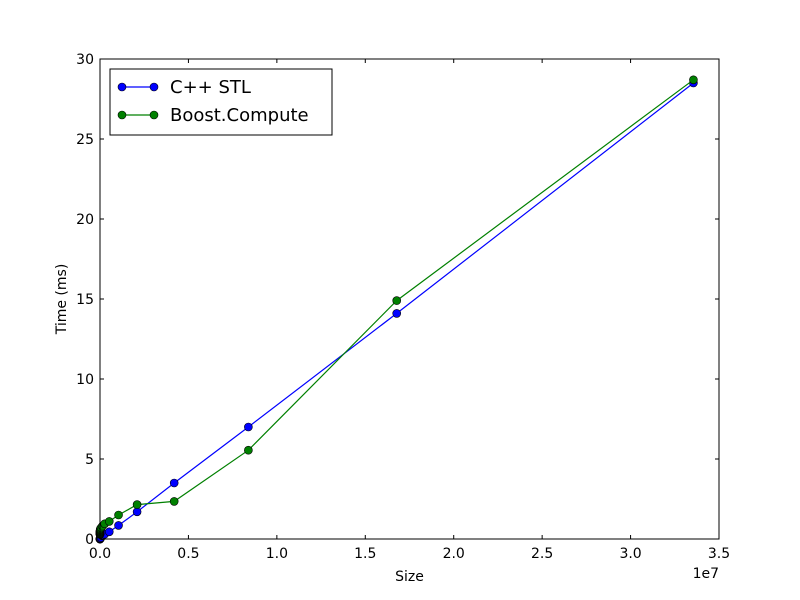 The image size is (800, 600). What do you see at coordinates (62, 300) in the screenshot?
I see `y-axis-label: Time (ms)` at bounding box center [62, 300].